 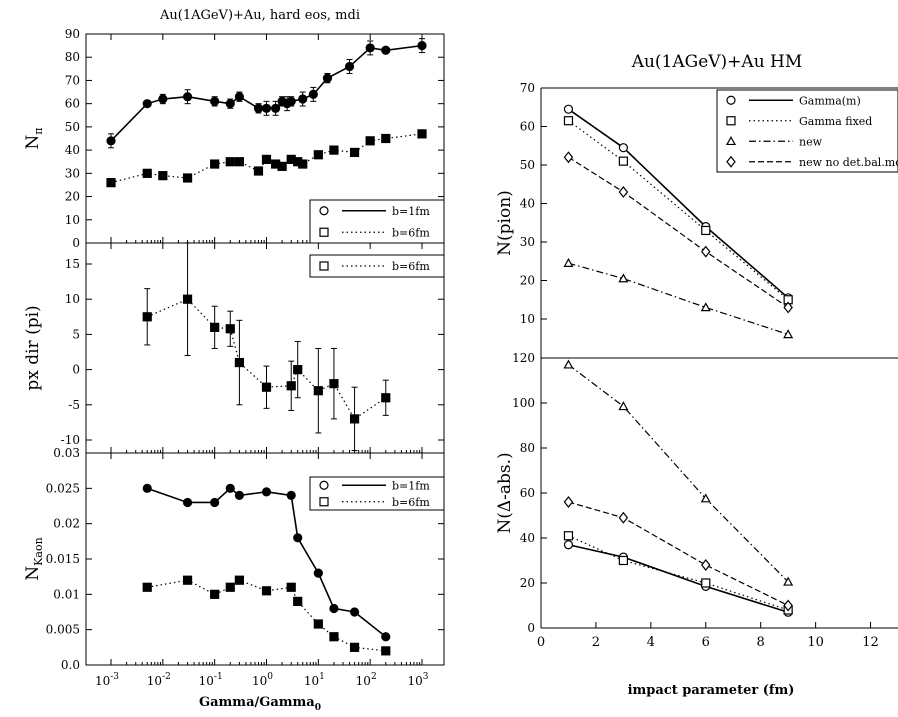 I want to click on y-axis-title-main: N(Δ-abs.), so click(x=505, y=492).